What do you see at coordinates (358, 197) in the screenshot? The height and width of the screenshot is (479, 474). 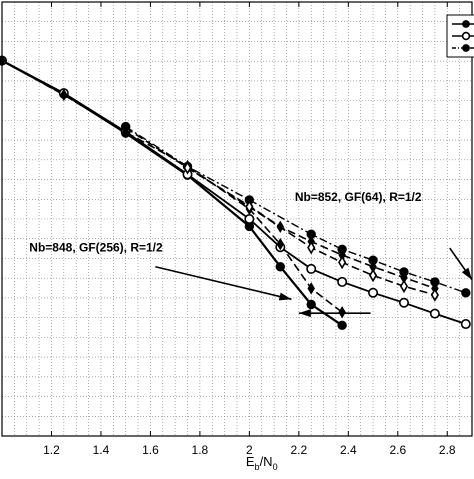 I see `annotation-label: Nb=852, GF(64), R=1/2` at bounding box center [358, 197].